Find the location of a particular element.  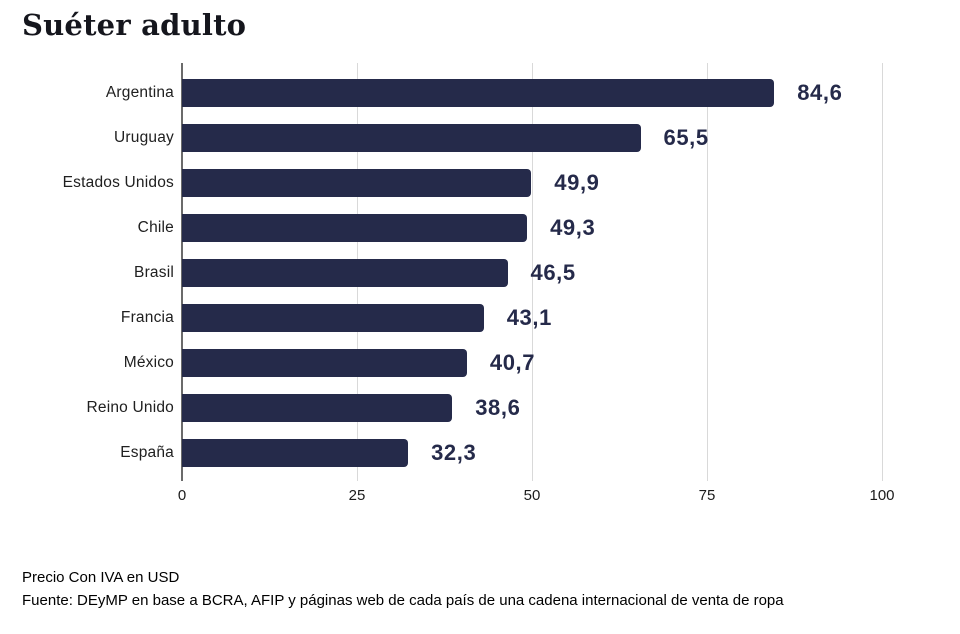

x-axis-tick-labels: 0 25 50 75 100 is located at coordinates (536, 497).